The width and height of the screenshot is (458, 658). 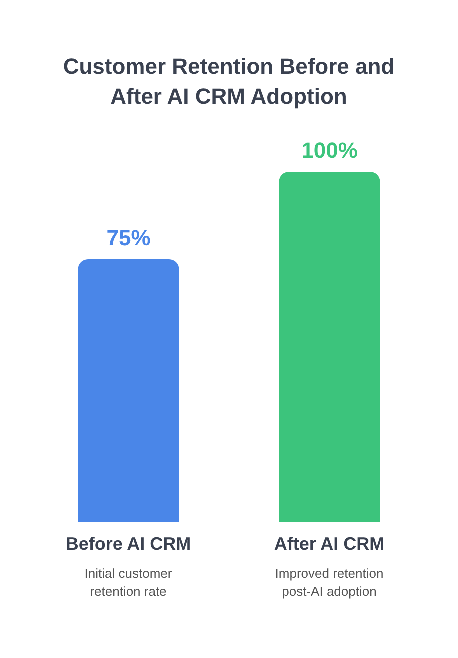 I want to click on x-tick-label: Before AI CRM, so click(x=128, y=544).